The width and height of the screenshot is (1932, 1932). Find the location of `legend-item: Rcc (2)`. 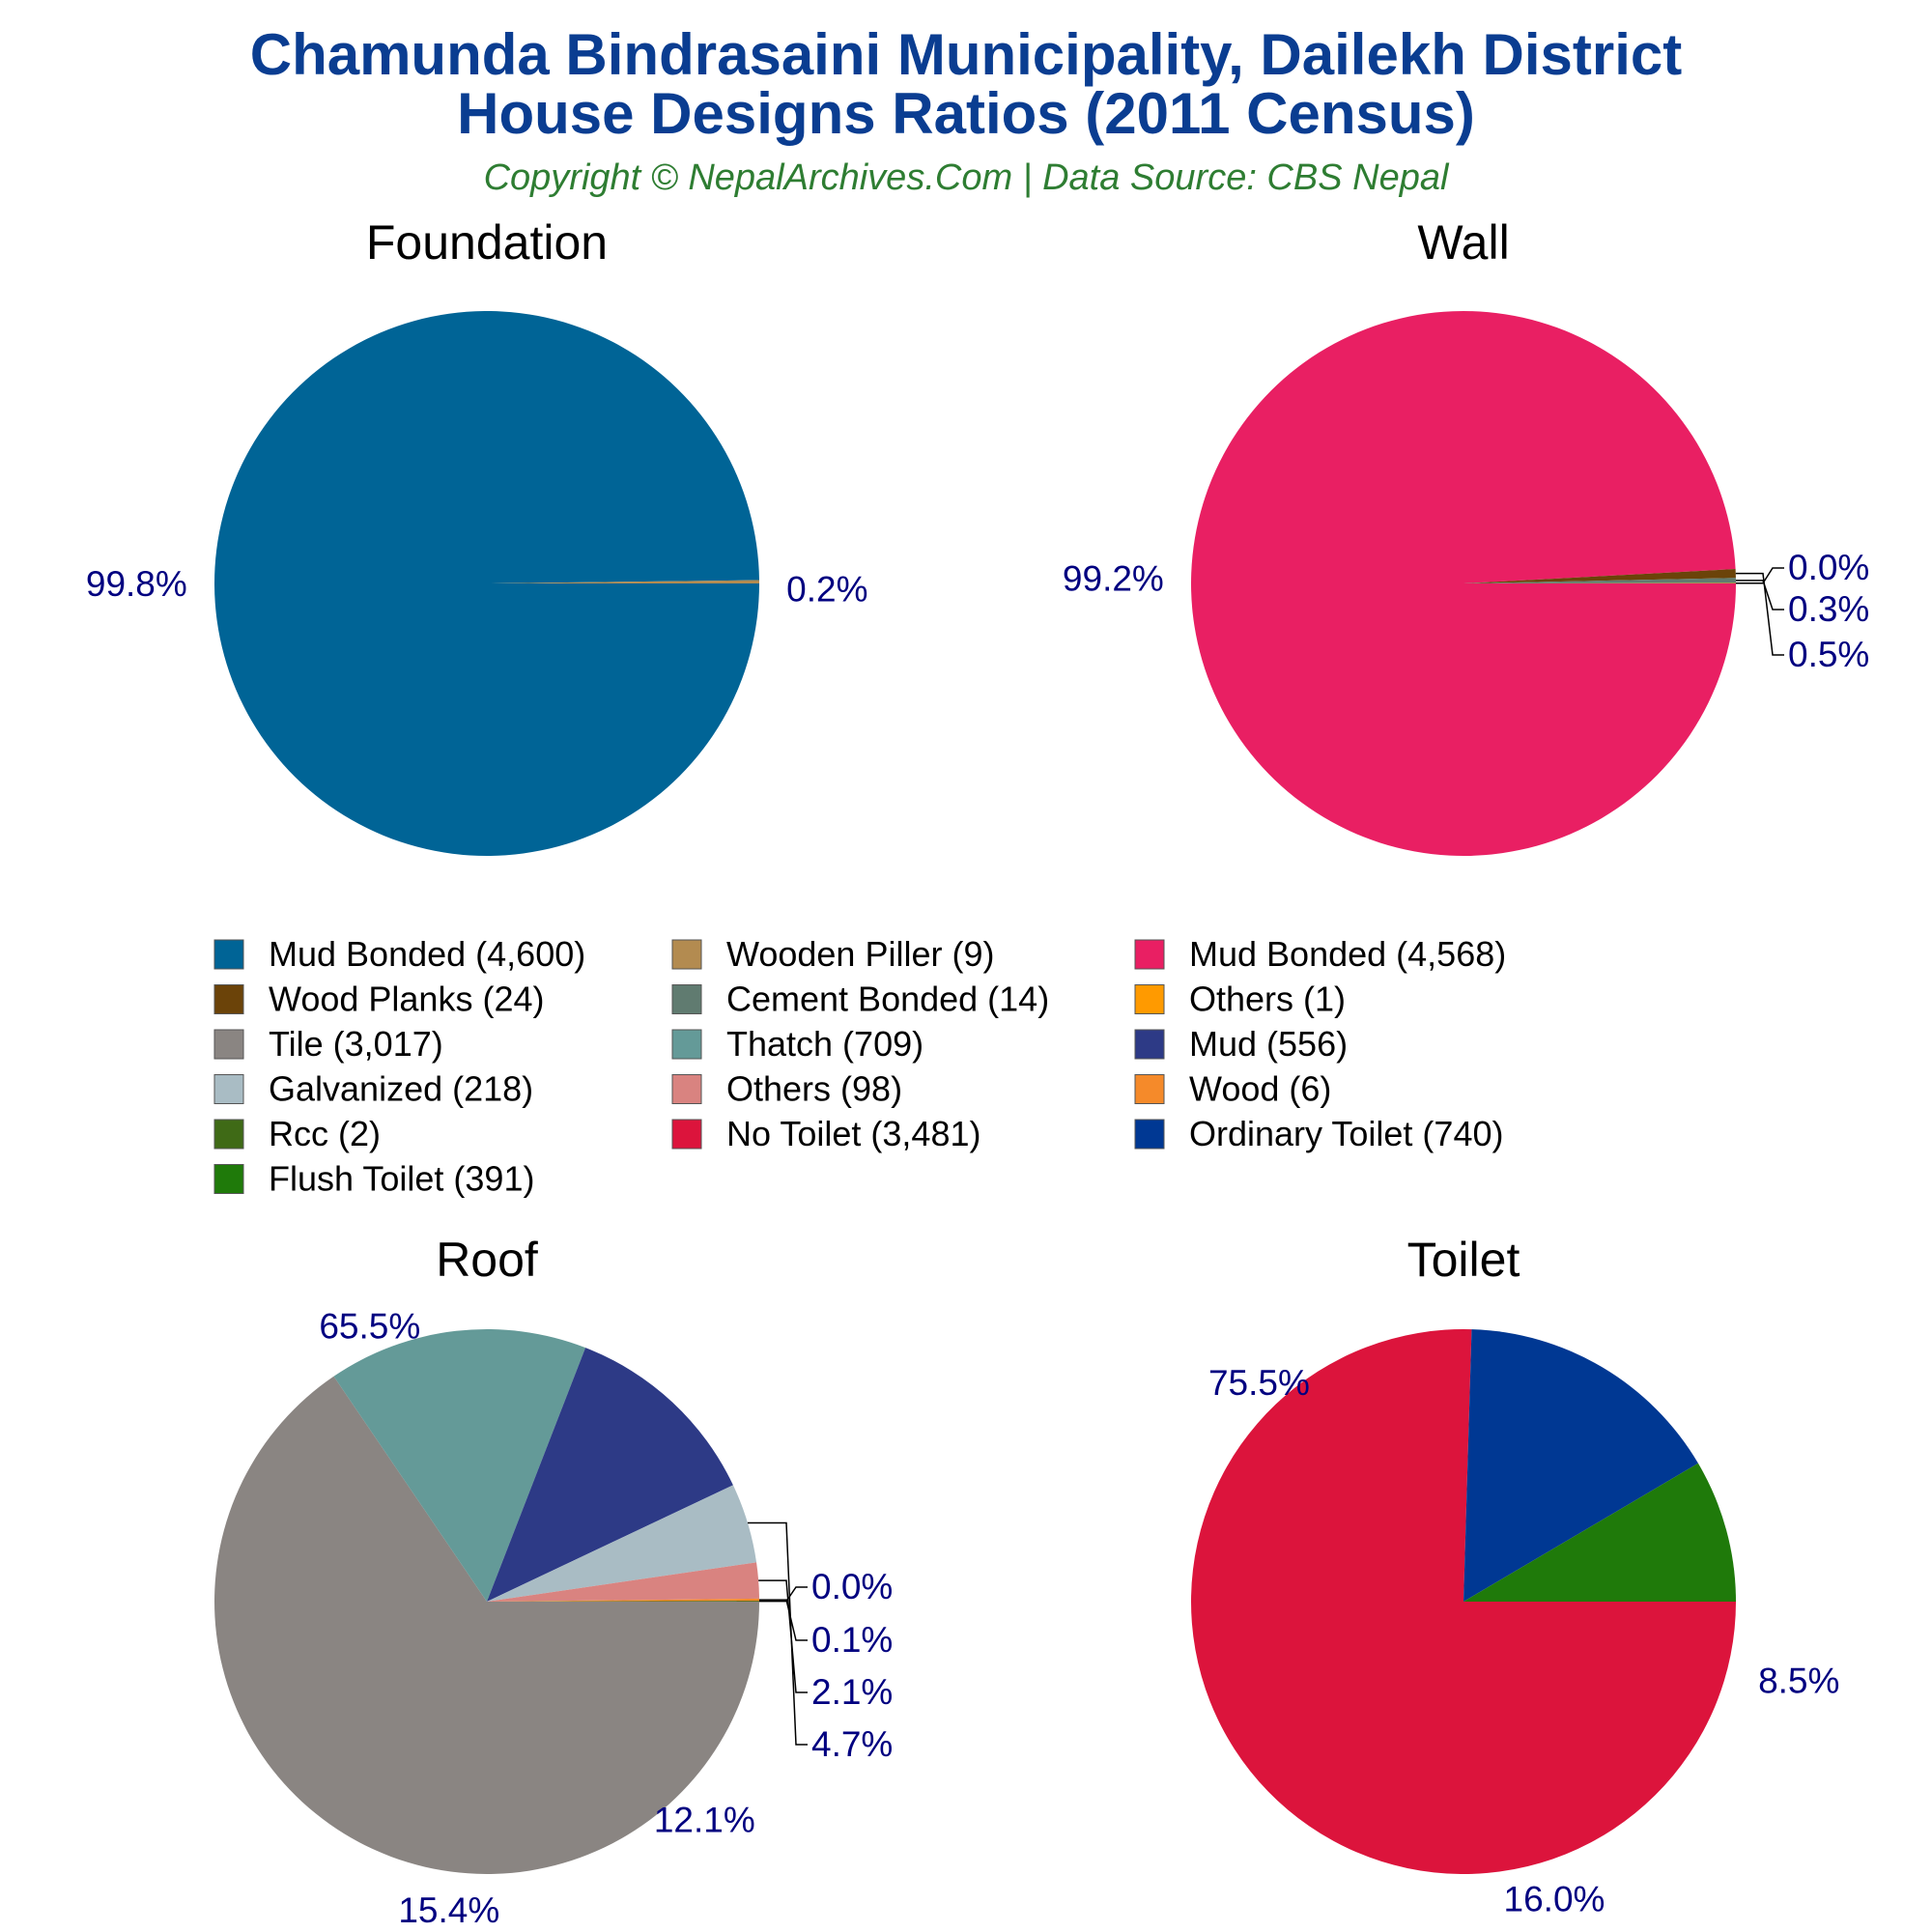

legend-item: Rcc (2) is located at coordinates (297, 1133).